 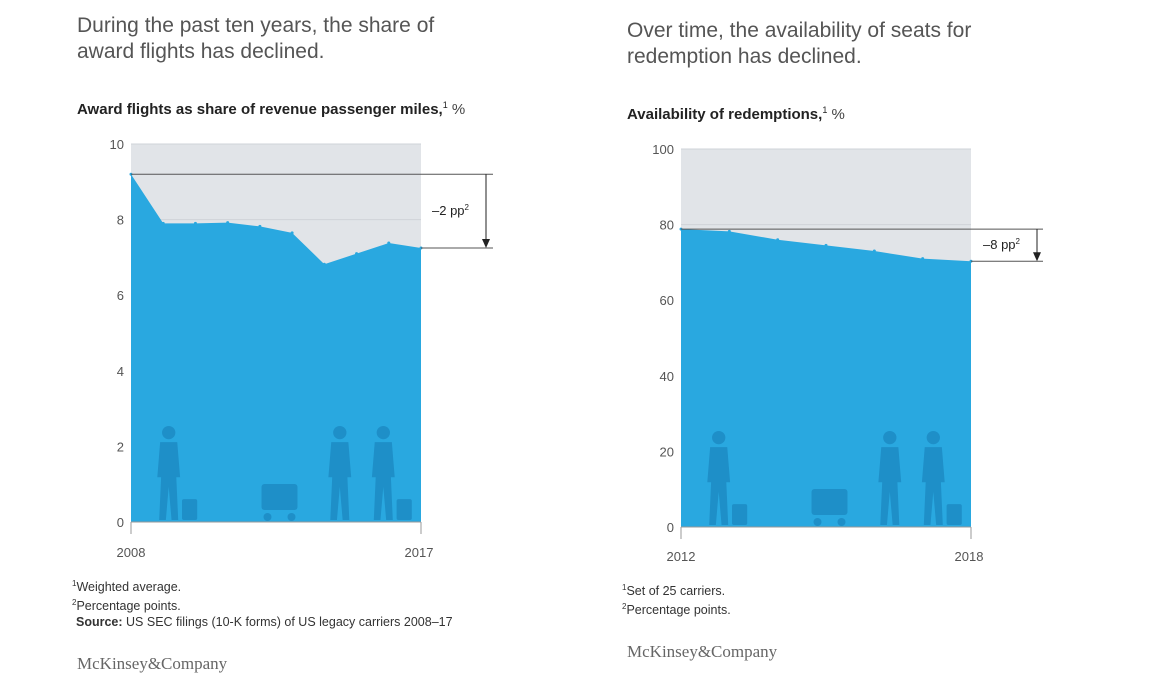 I want to click on right-footnote-2: 2Percentage points., so click(x=676, y=608).